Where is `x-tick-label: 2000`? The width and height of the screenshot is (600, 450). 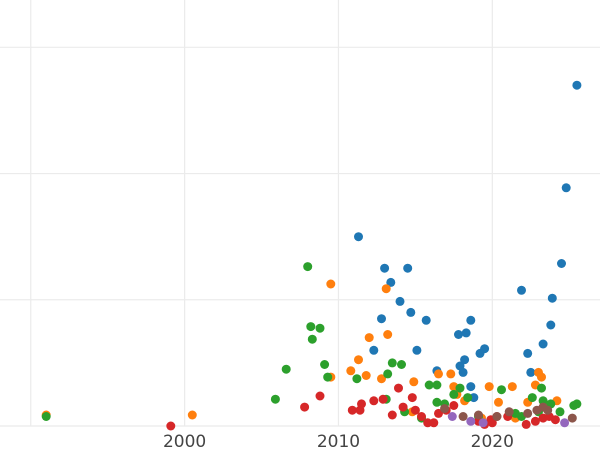 x-tick-label: 2000 is located at coordinates (184, 441).